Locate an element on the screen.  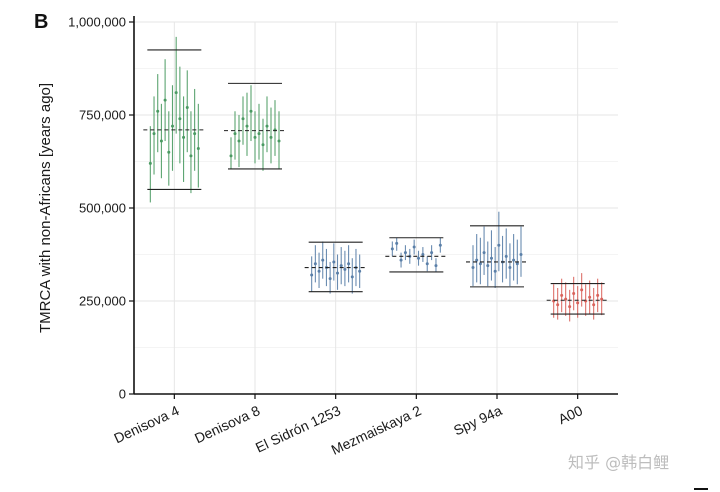
panel-label: B is located at coordinates (41, 22).